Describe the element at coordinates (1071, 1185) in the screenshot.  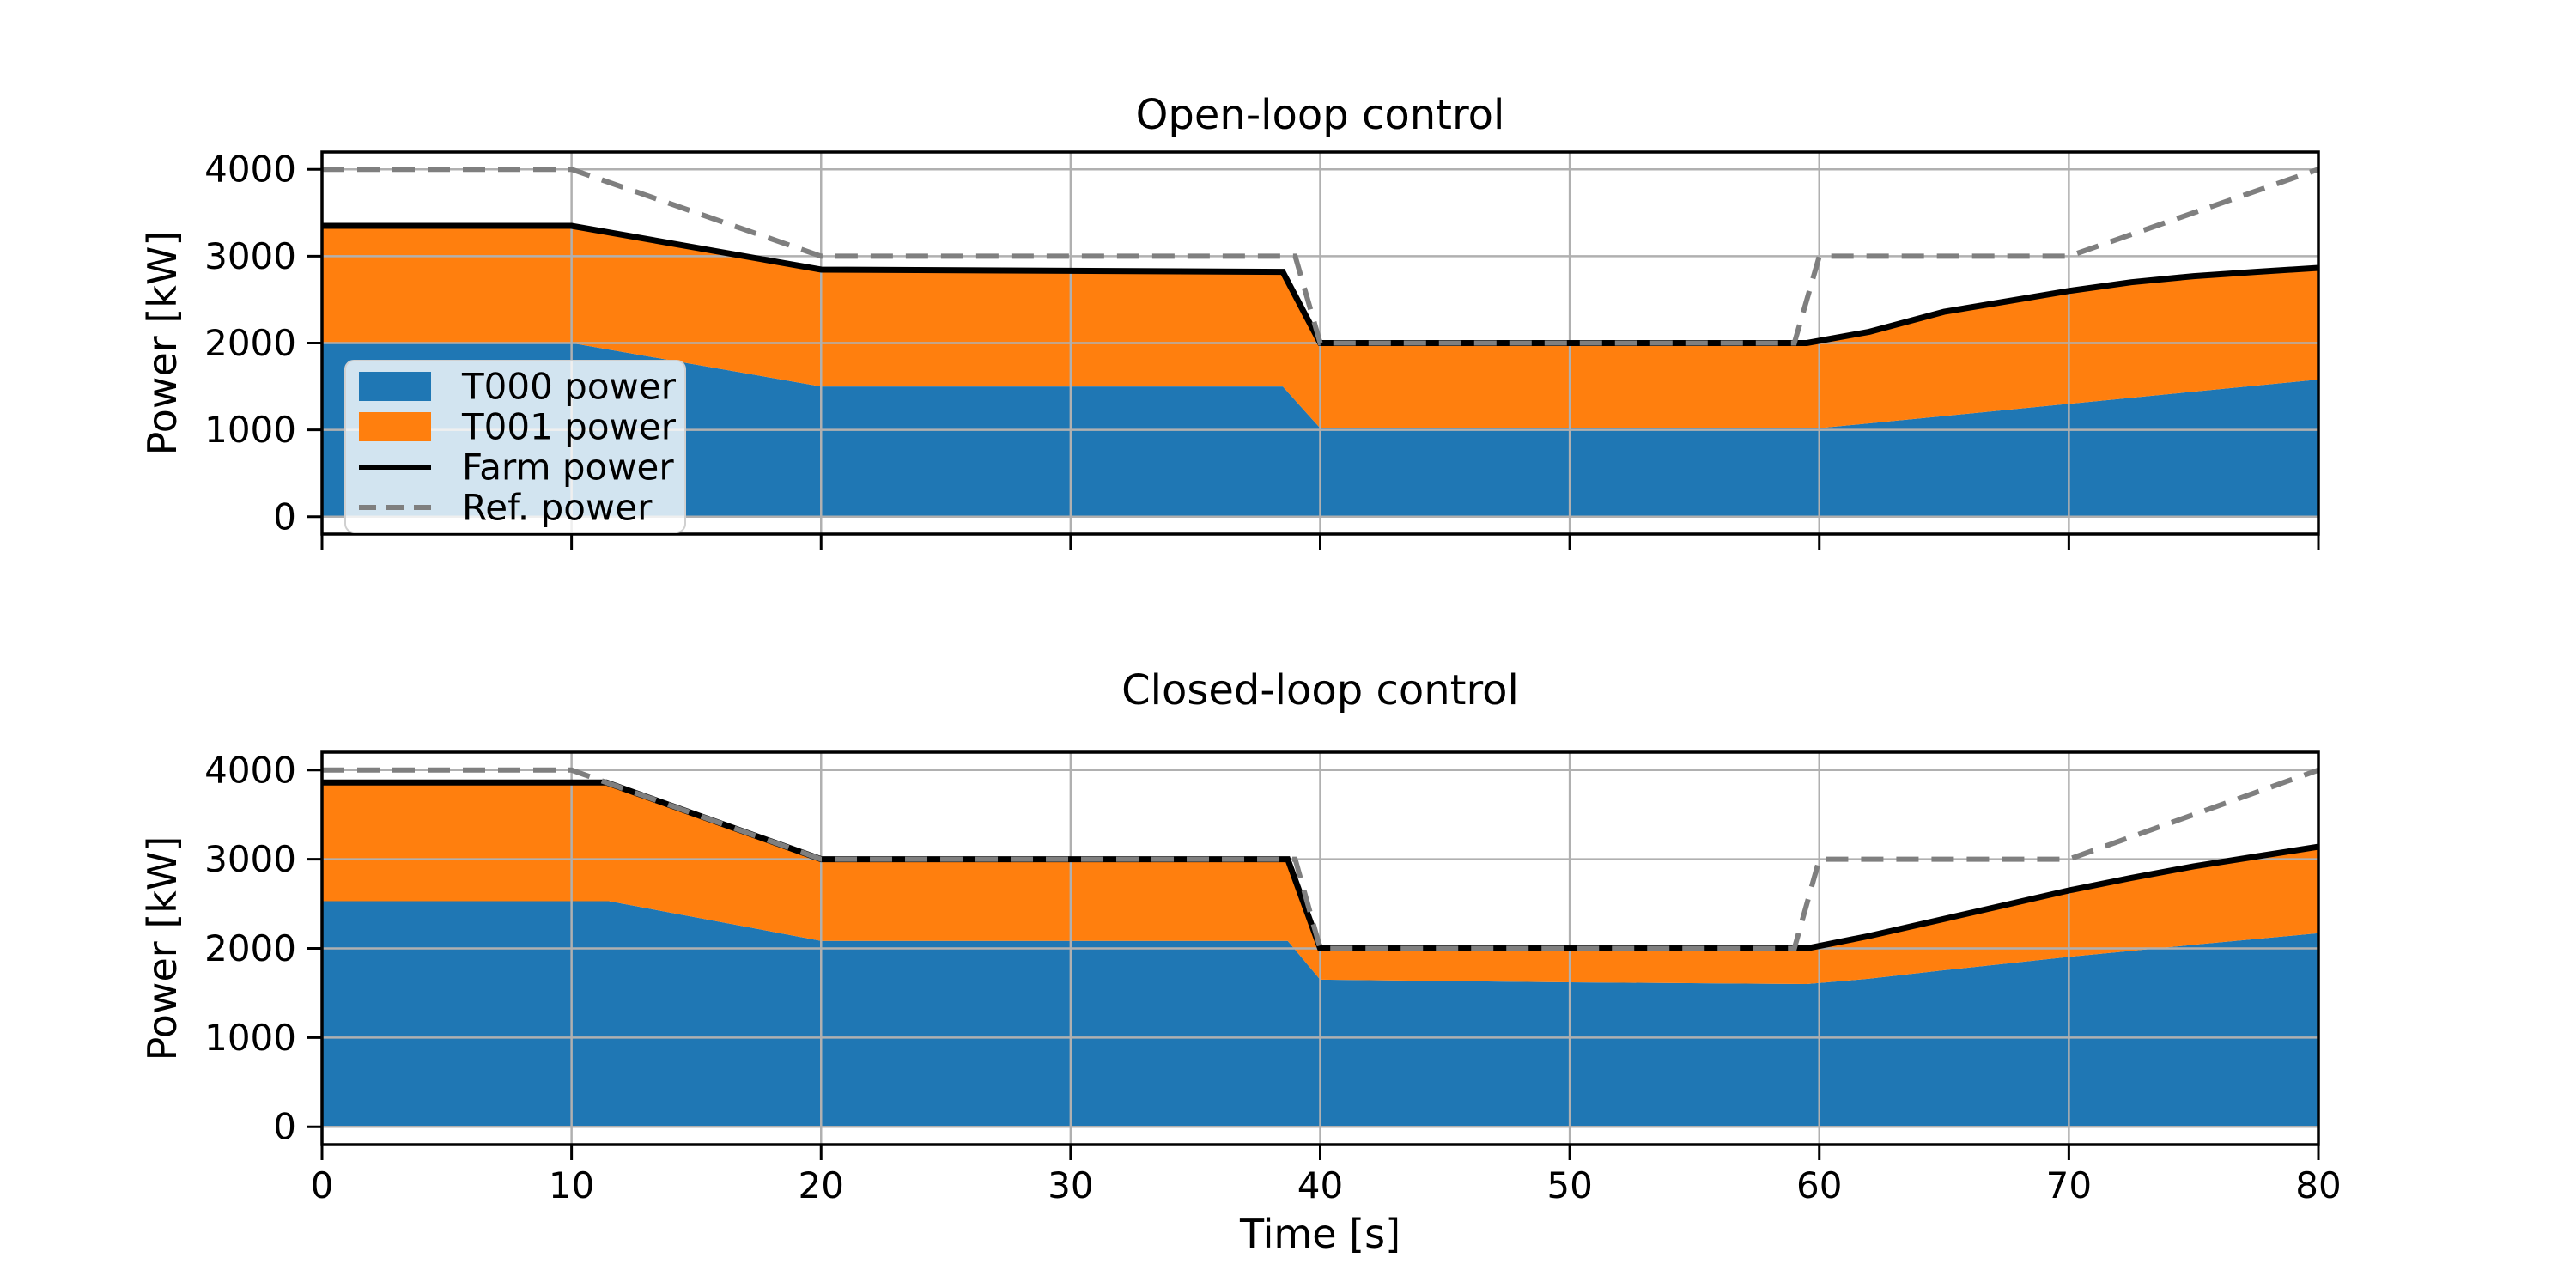
I see `closed-loop-control-x-tick-label: 30` at that location.